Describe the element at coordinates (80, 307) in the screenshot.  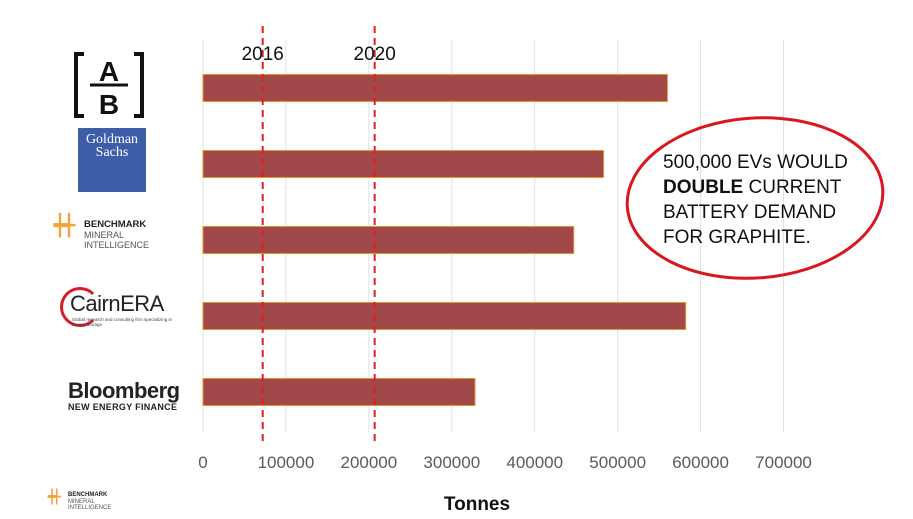
I see `cairn-ring-icon` at that location.